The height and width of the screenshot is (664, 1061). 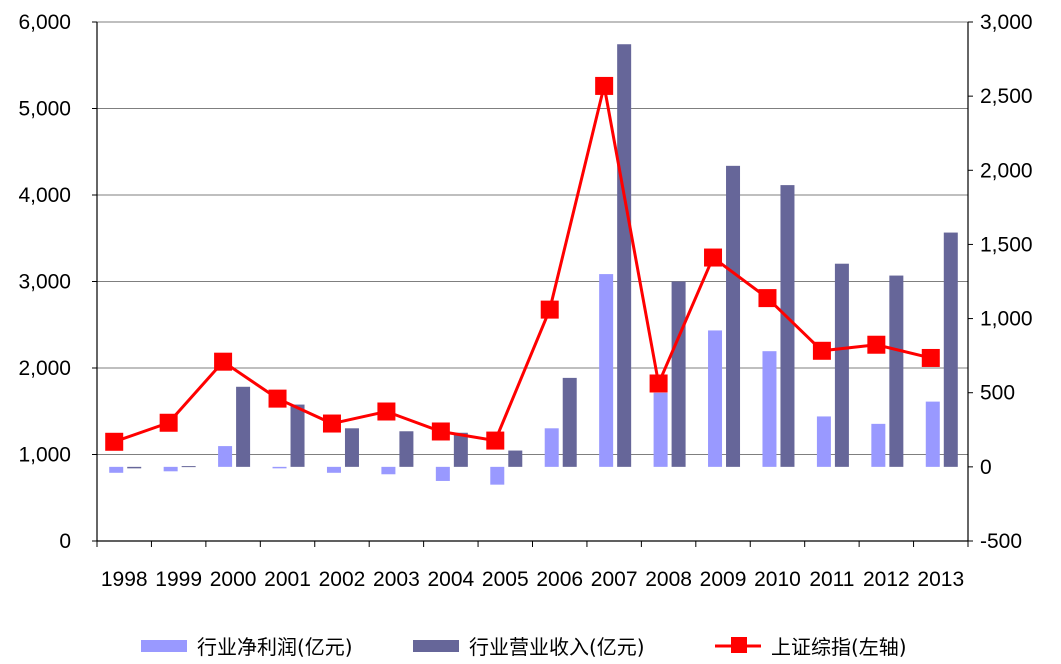 What do you see at coordinates (1006, 244) in the screenshot?
I see `right-tick-label: 1,500` at bounding box center [1006, 244].